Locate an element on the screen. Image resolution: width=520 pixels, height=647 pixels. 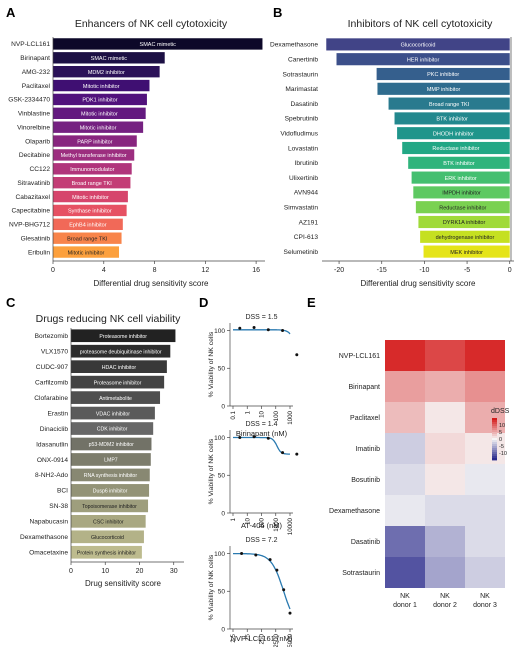
category-label-B-10: AVN944 is located at coordinates (306, 193).